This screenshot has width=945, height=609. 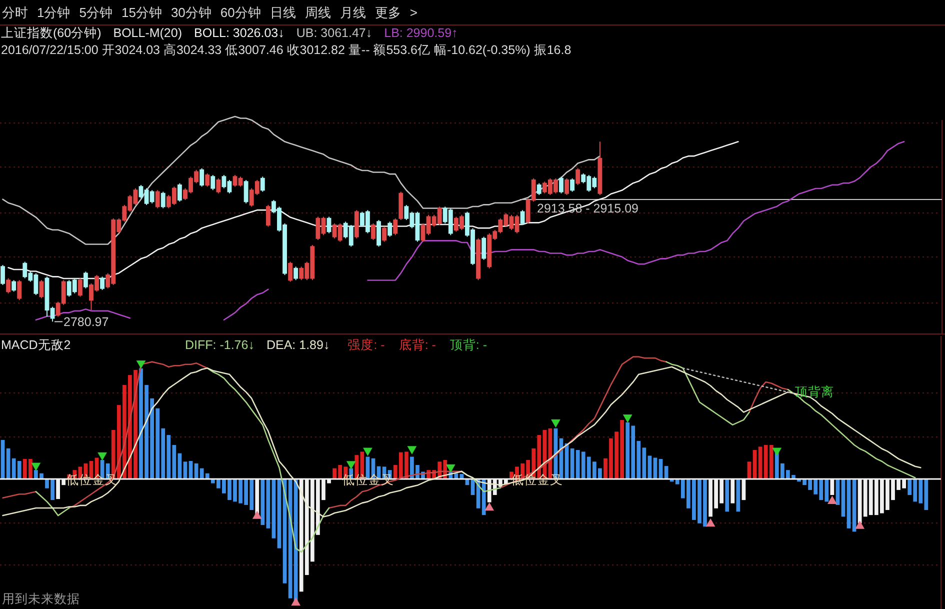 I want to click on text: 强度: -, so click(x=366, y=344).